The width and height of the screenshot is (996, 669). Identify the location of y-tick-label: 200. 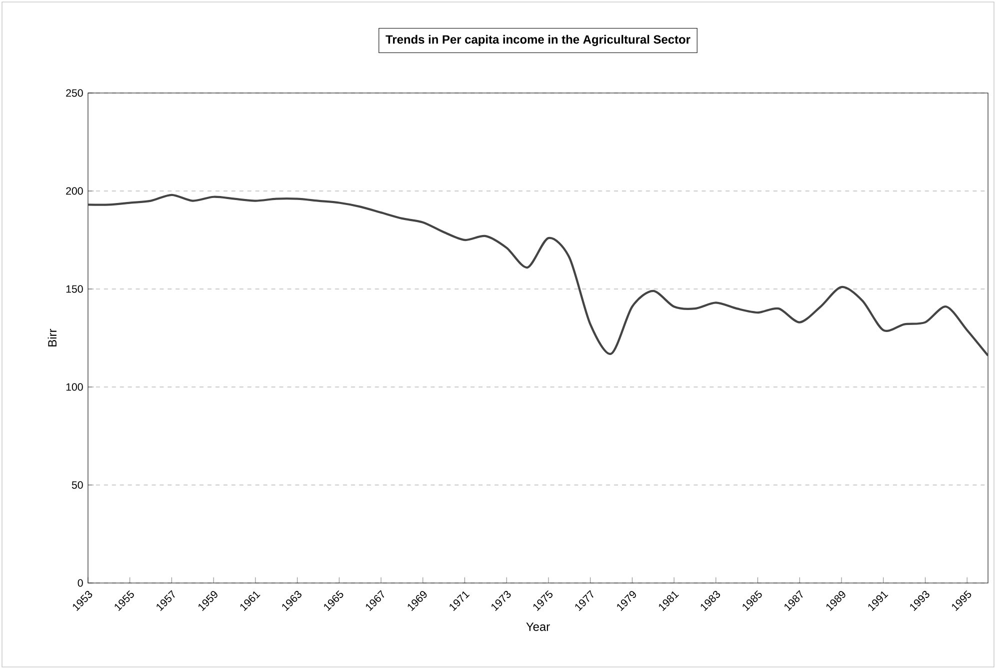
(74, 191).